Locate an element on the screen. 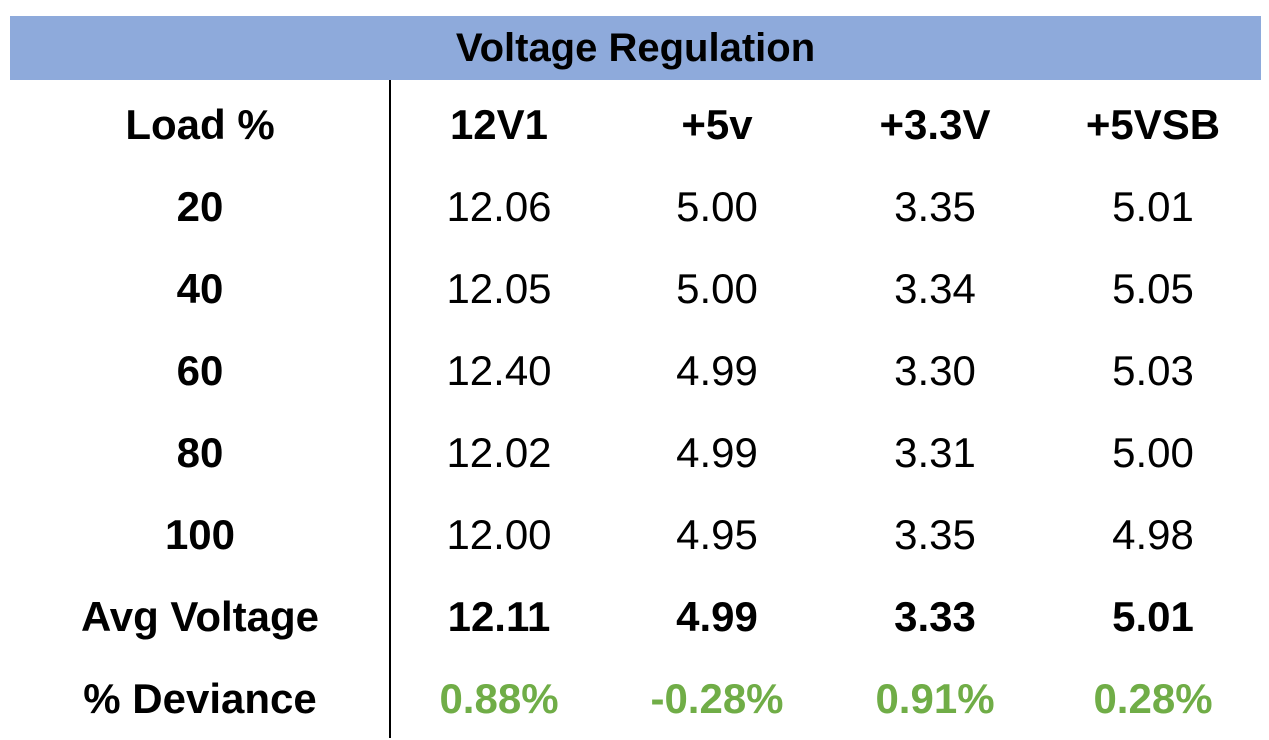 This screenshot has height=740, width=1269. avg-voltage-label: Avg Voltage is located at coordinates (200, 616).